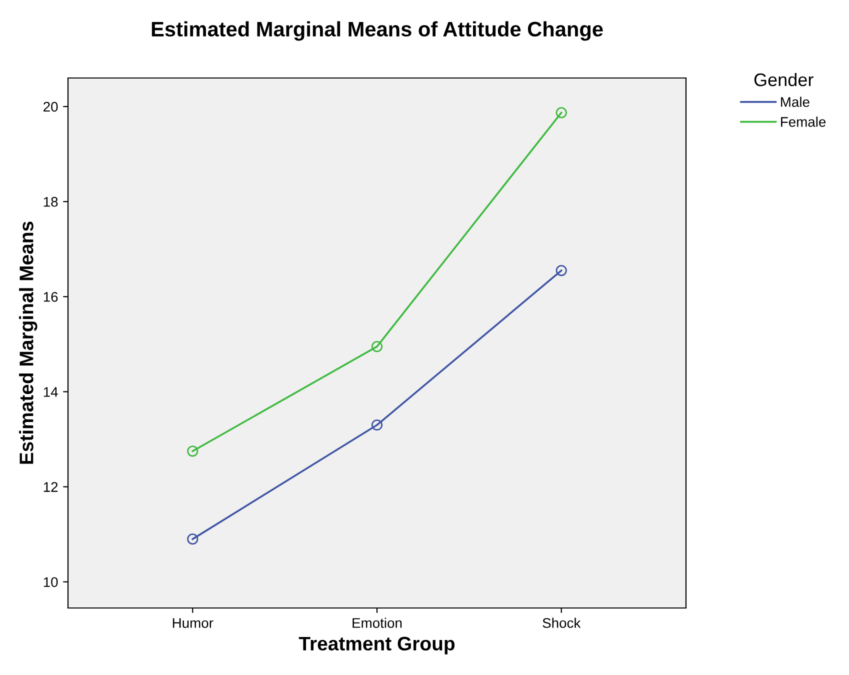 This screenshot has width=849, height=675. I want to click on y-tick-label: 10, so click(51, 582).